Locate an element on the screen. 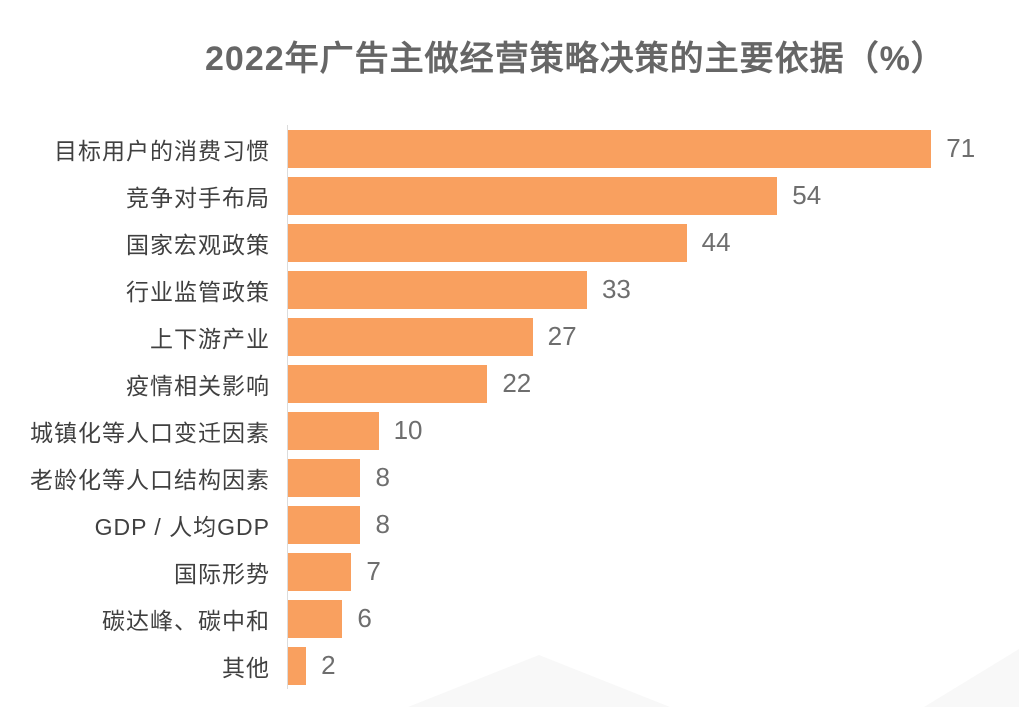 The width and height of the screenshot is (1019, 707). value-label: 22 is located at coordinates (517, 383).